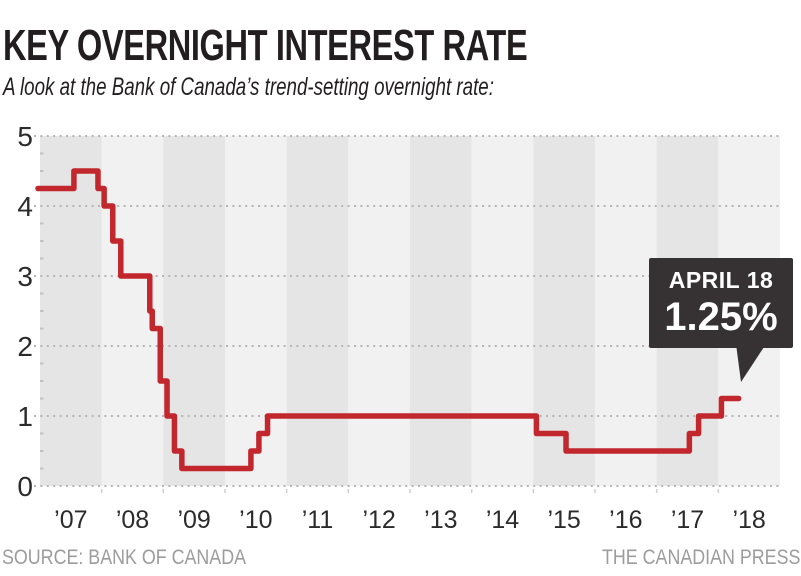  What do you see at coordinates (255, 520) in the screenshot?
I see `x-axis-label: ’10` at bounding box center [255, 520].